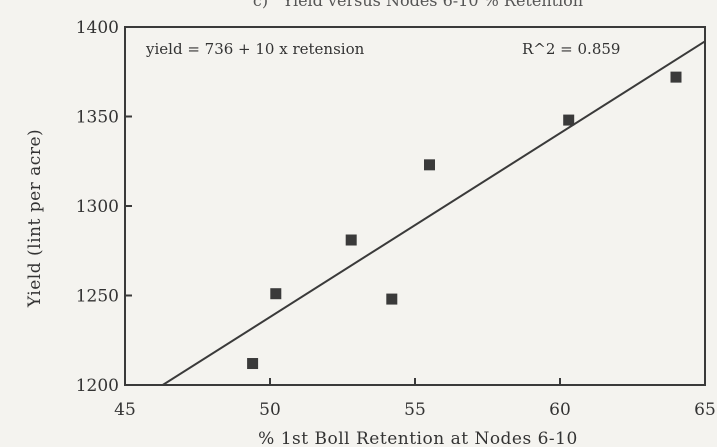  I want to click on x-tick-label: 55, so click(415, 410).